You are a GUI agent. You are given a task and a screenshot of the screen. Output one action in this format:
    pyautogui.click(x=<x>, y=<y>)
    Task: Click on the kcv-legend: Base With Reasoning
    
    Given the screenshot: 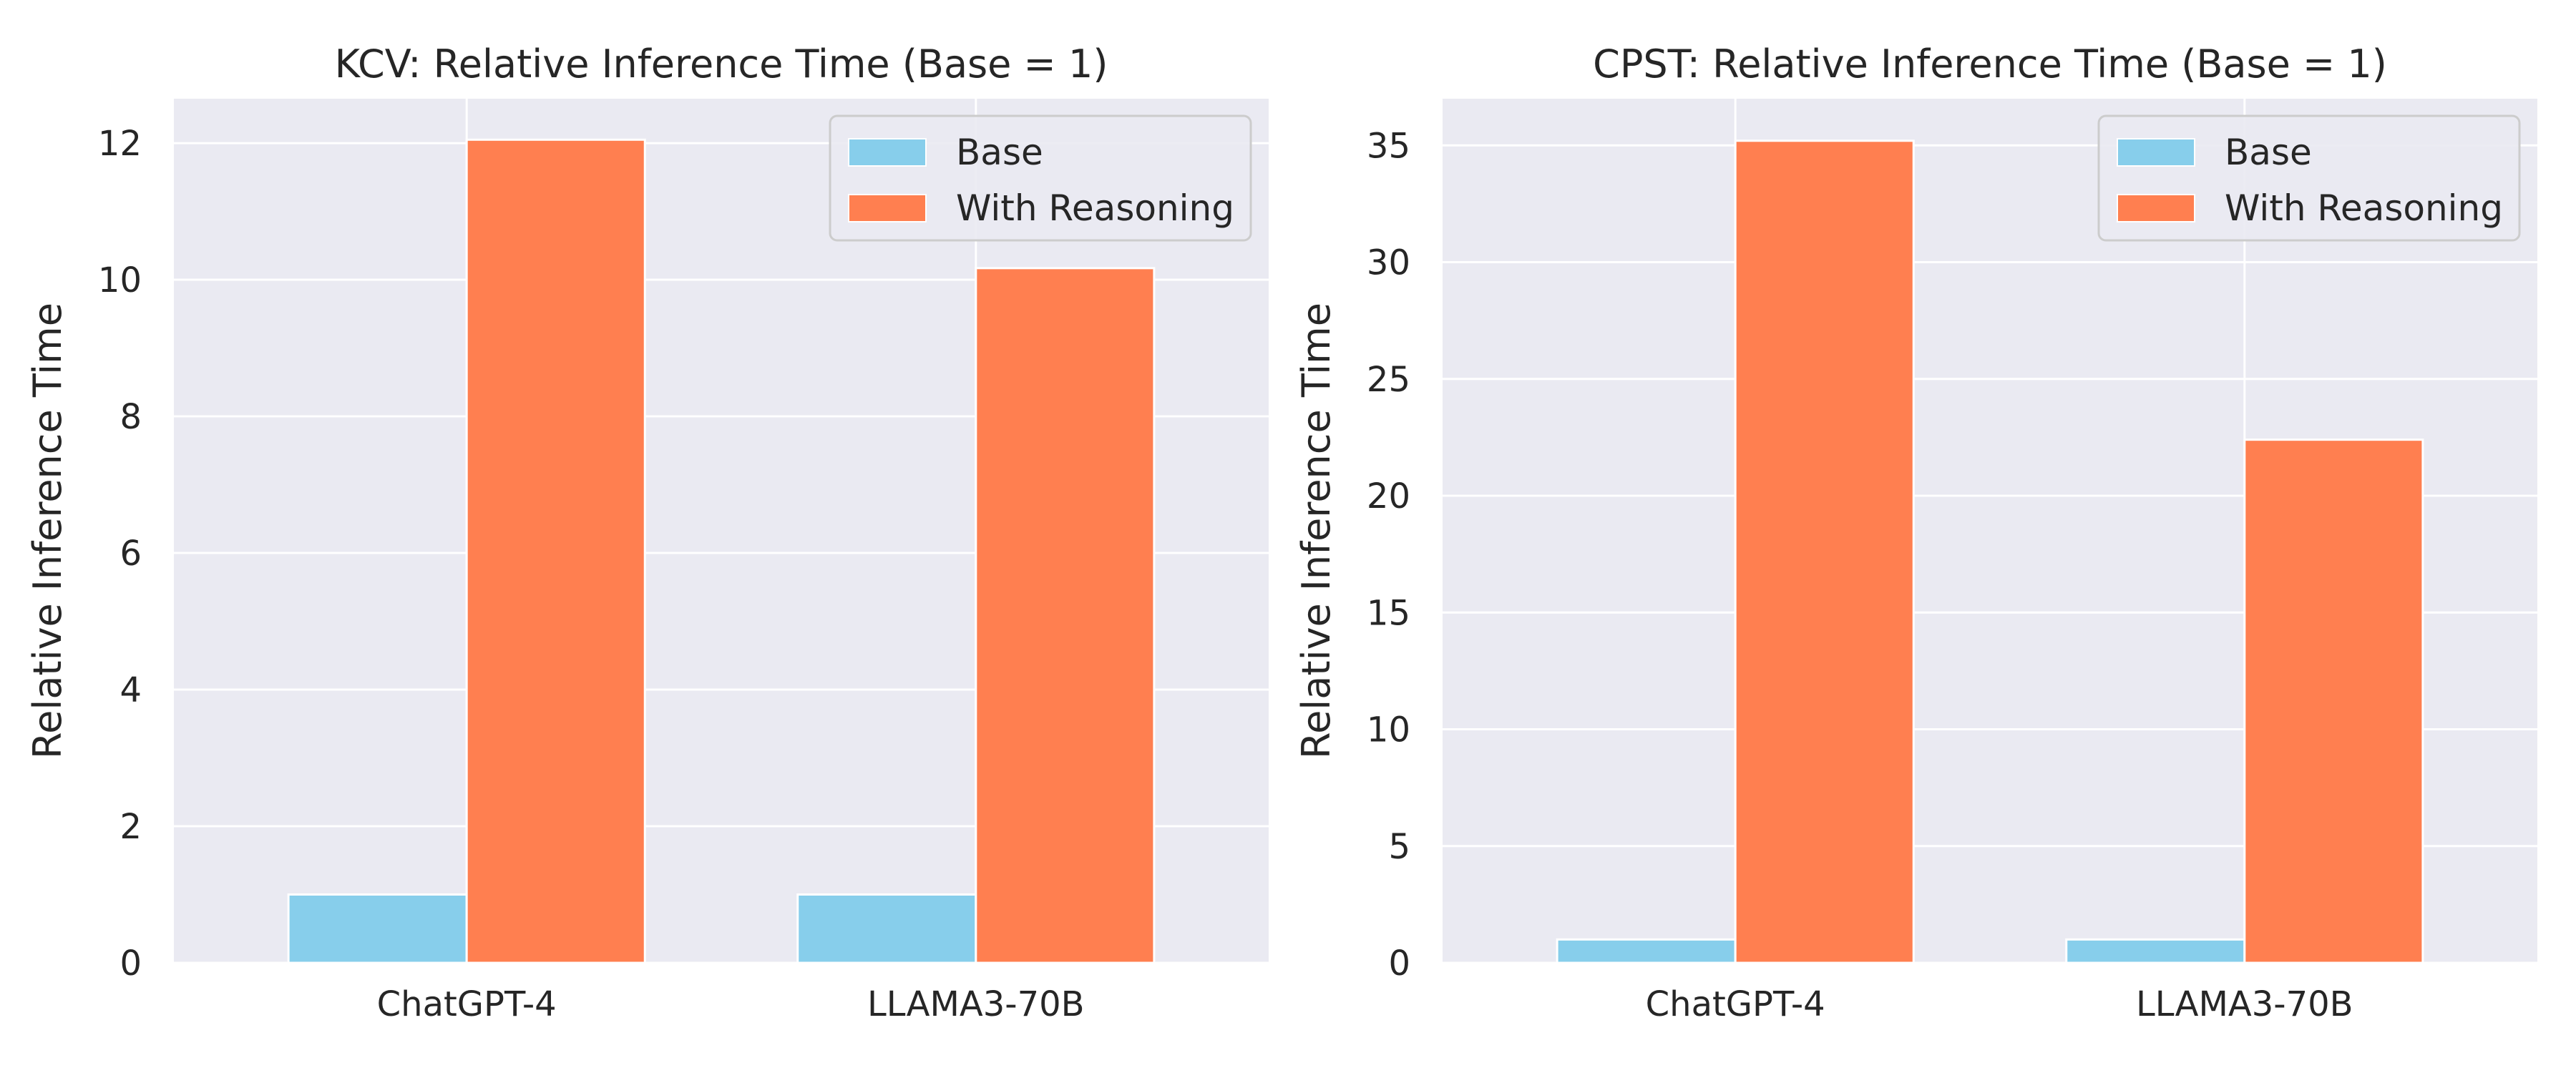 What is the action you would take?
    pyautogui.click(x=1040, y=178)
    